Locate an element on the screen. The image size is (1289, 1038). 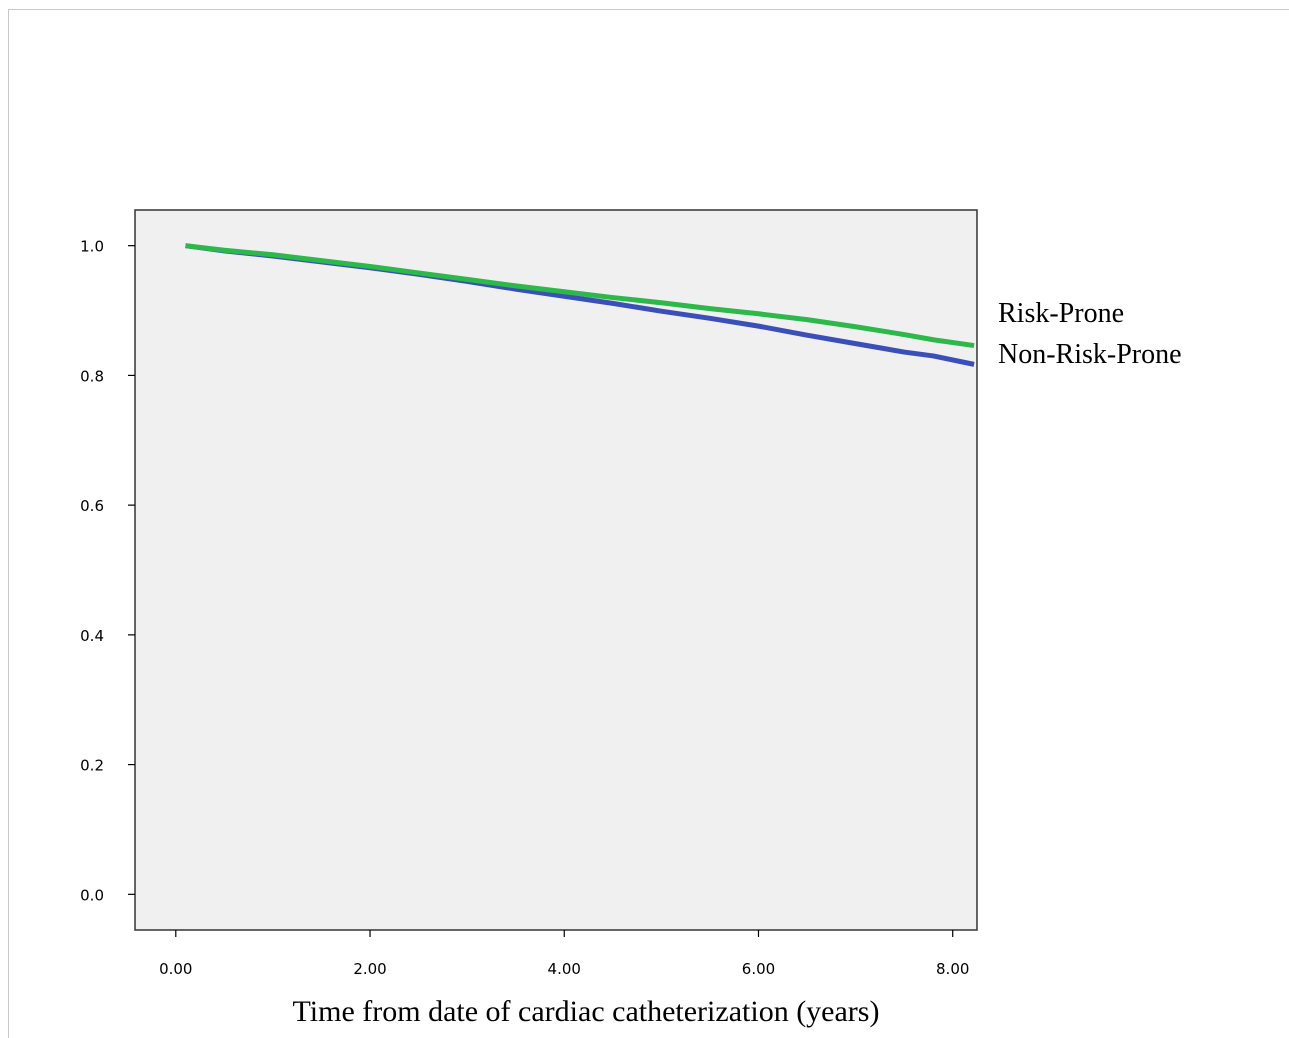
x-tick-label: 2.00 is located at coordinates (369, 969).